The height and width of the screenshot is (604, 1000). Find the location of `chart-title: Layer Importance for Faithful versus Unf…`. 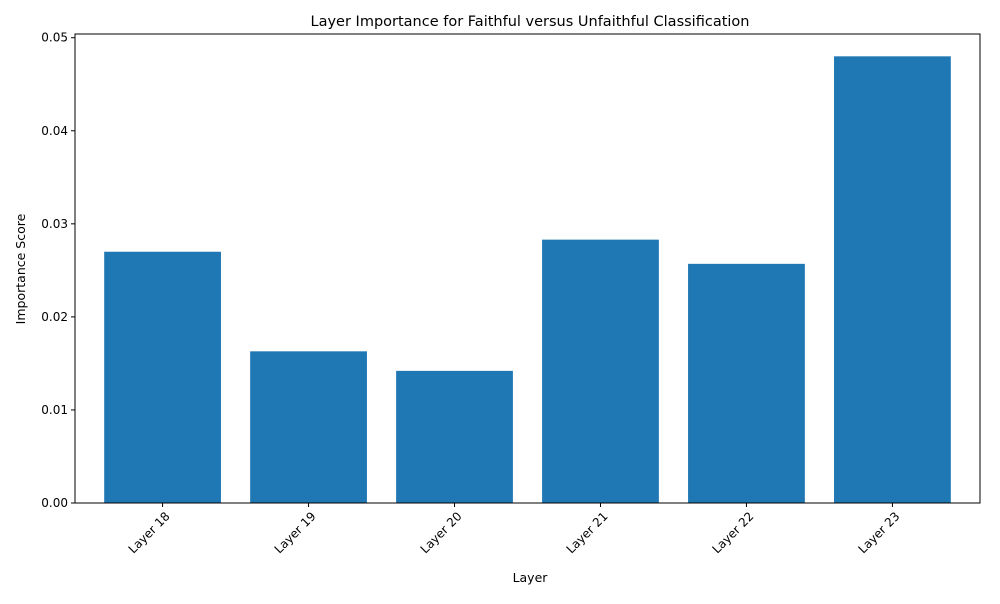

chart-title: Layer Importance for Faithful versus Unf… is located at coordinates (530, 22).